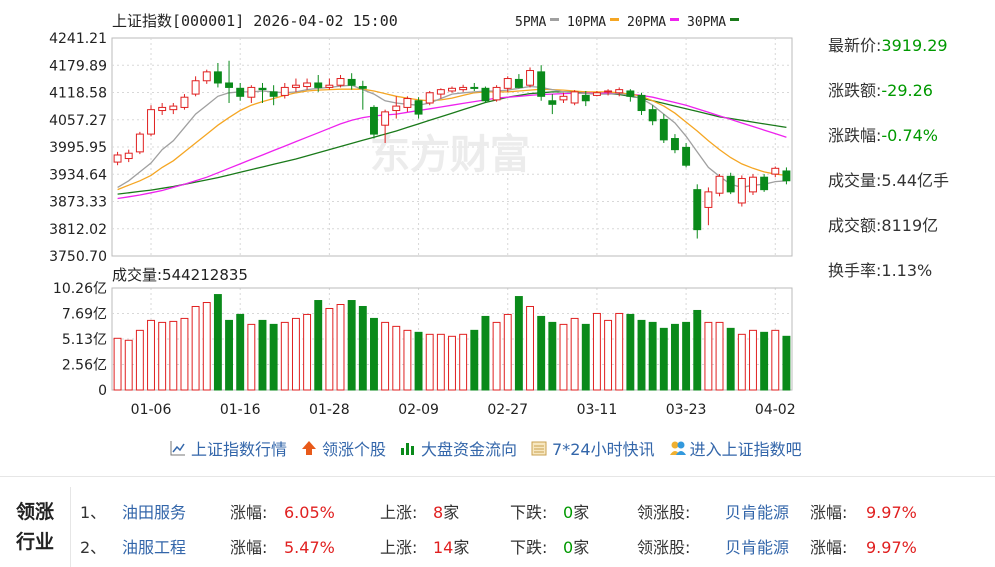  Describe the element at coordinates (910, 135) in the screenshot. I see `stat-value: -0.74%` at that location.